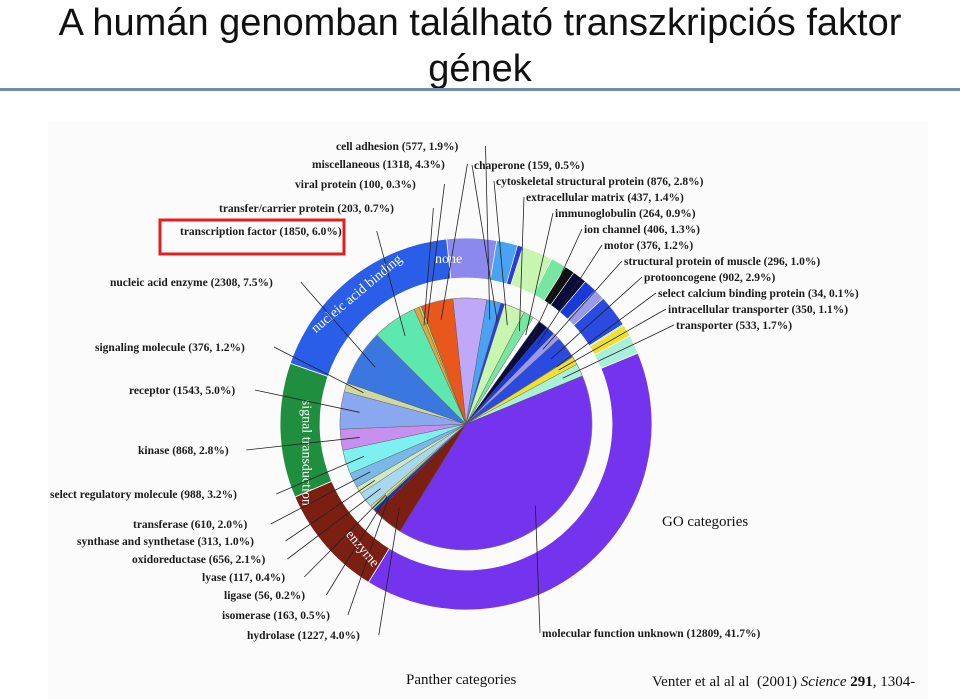  I want to click on leader-line-select-regulatory-molecule, so click(320, 475).